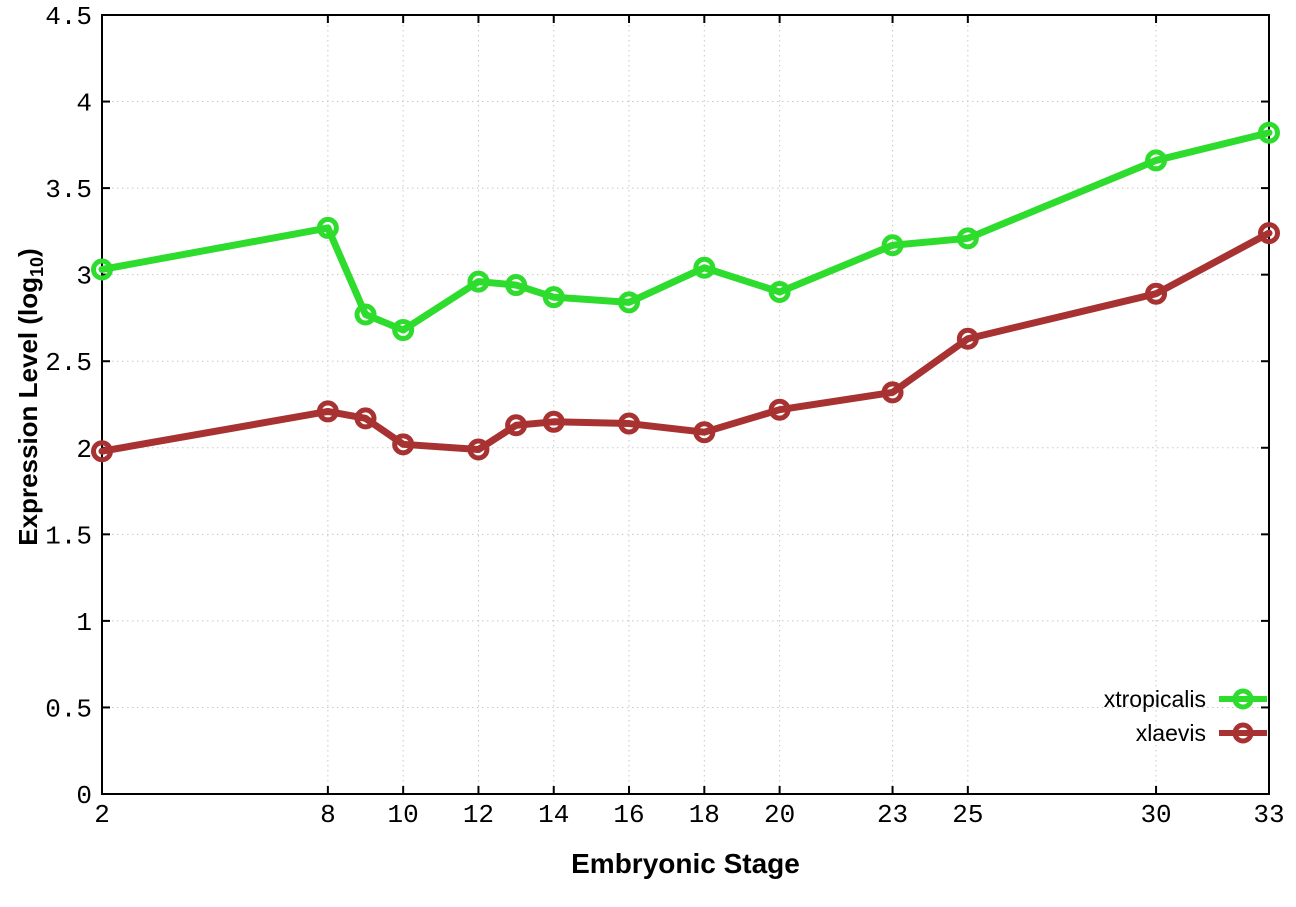 This screenshot has height=907, width=1296. Describe the element at coordinates (84, 277) in the screenshot. I see `y-tick-label: 3` at that location.